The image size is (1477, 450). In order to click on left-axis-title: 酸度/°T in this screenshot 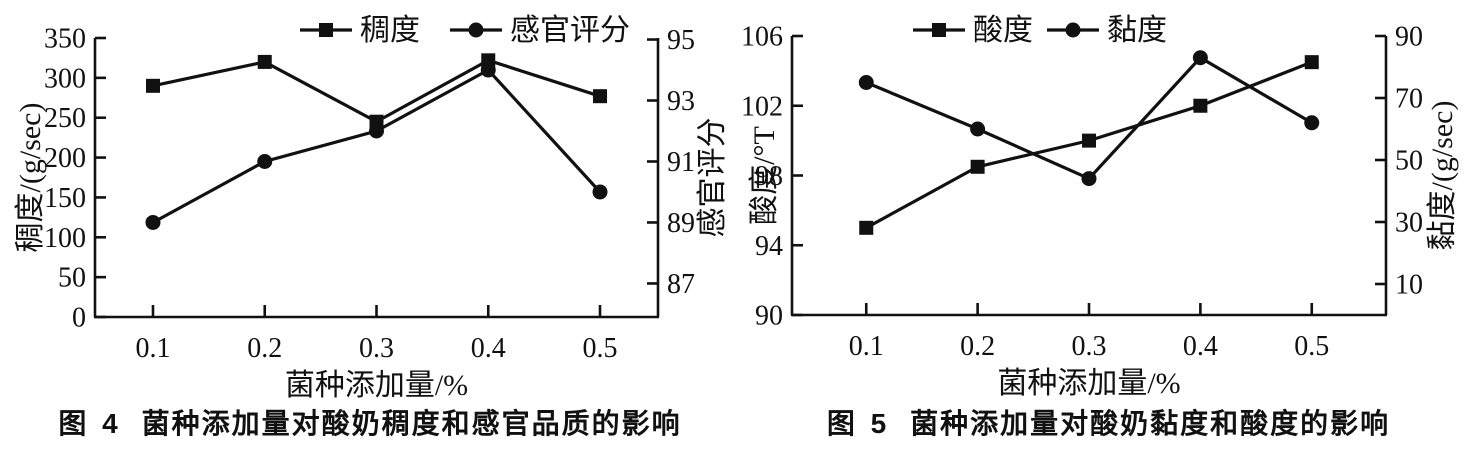, I will do `click(764, 175)`.